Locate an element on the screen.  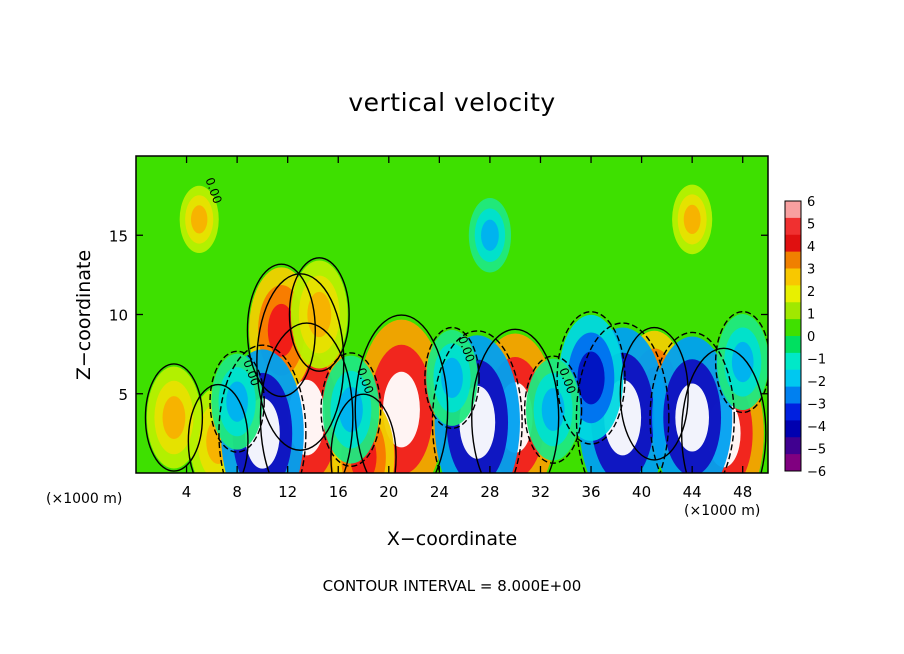
colorbar-tick-label-1: 5 is located at coordinates (811, 225).